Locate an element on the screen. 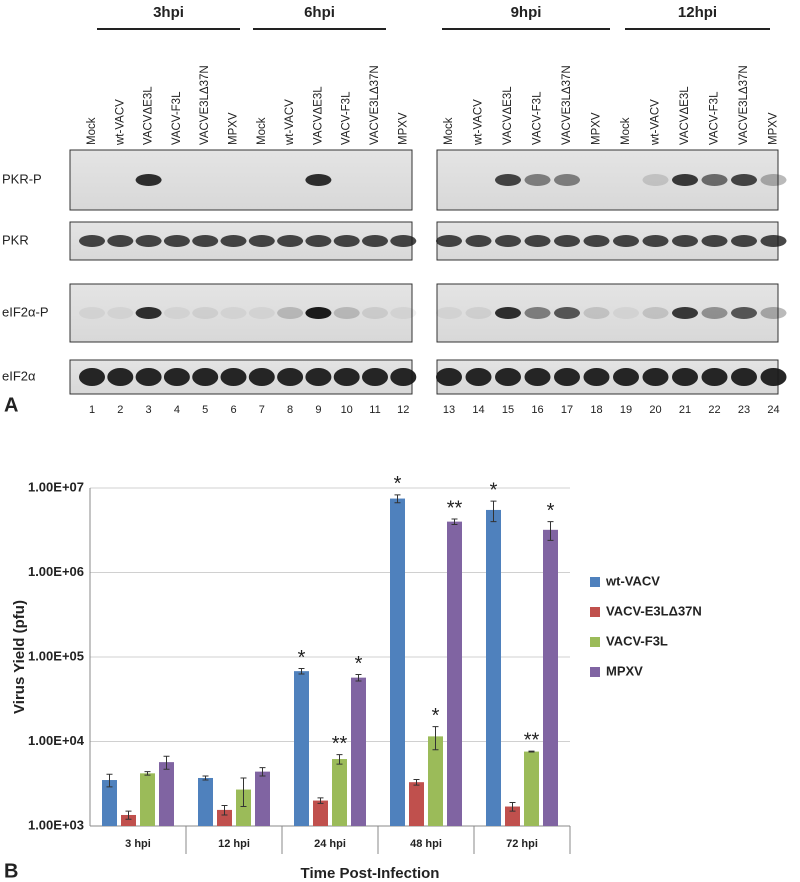  lane-number: 12 is located at coordinates (403, 410).